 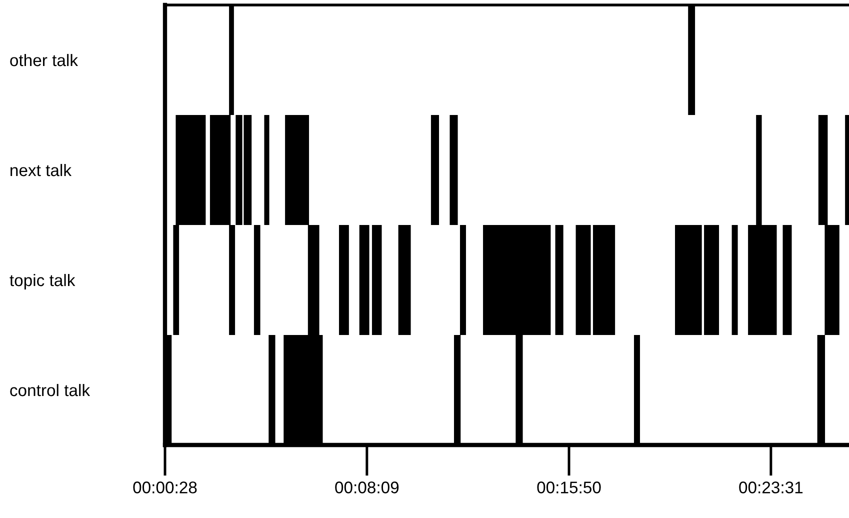 What do you see at coordinates (569, 488) in the screenshot?
I see `x-tick-label: 00:15:50` at bounding box center [569, 488].